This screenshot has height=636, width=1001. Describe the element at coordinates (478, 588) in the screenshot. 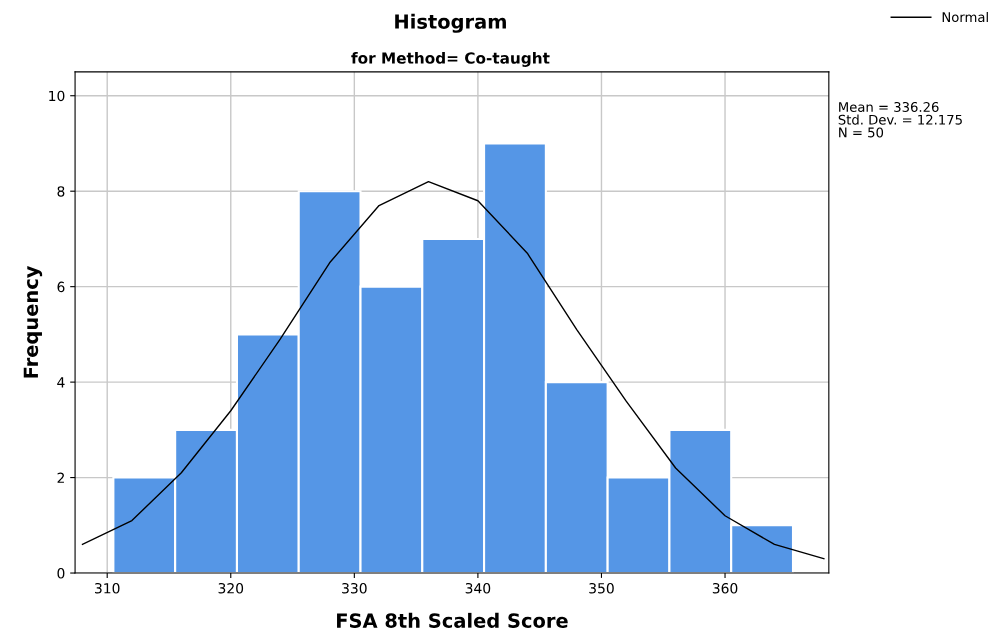

I see `x-tick-label: 340` at that location.